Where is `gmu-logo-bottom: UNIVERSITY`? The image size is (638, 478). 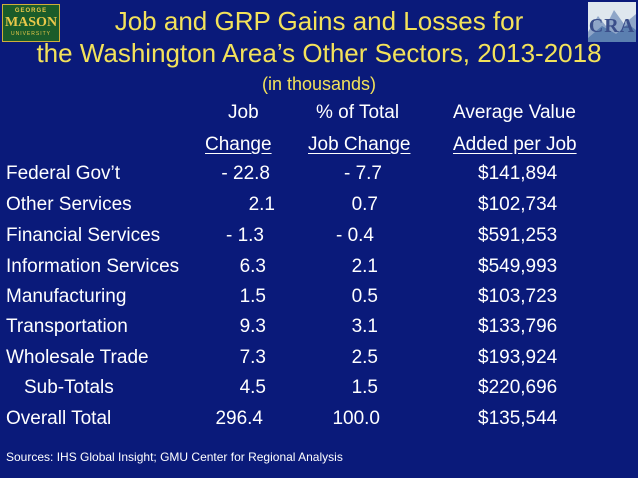
gmu-logo-bottom: UNIVERSITY is located at coordinates (30, 34).